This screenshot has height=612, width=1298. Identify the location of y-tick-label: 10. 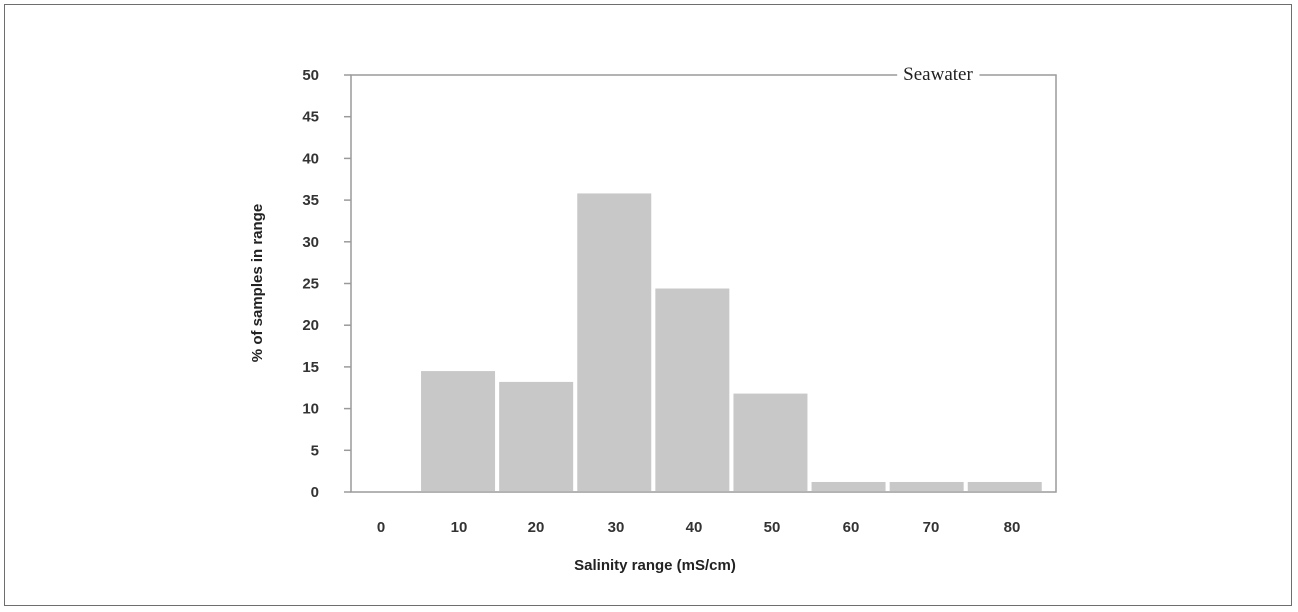
(310, 409).